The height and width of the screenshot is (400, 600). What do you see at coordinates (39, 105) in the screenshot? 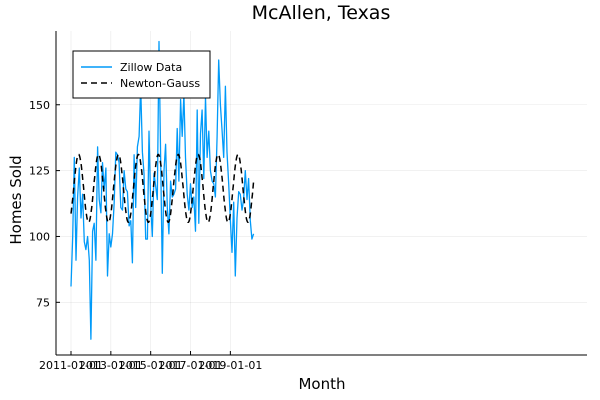
I see `y-tick-label: 150` at bounding box center [39, 105].